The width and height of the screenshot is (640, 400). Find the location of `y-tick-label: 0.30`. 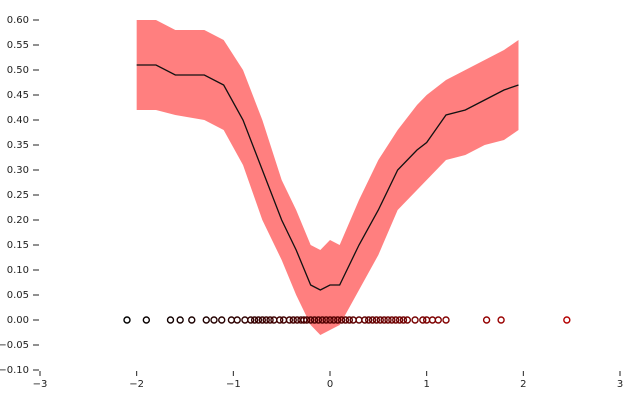

y-tick-label: 0.30 is located at coordinates (18, 170).